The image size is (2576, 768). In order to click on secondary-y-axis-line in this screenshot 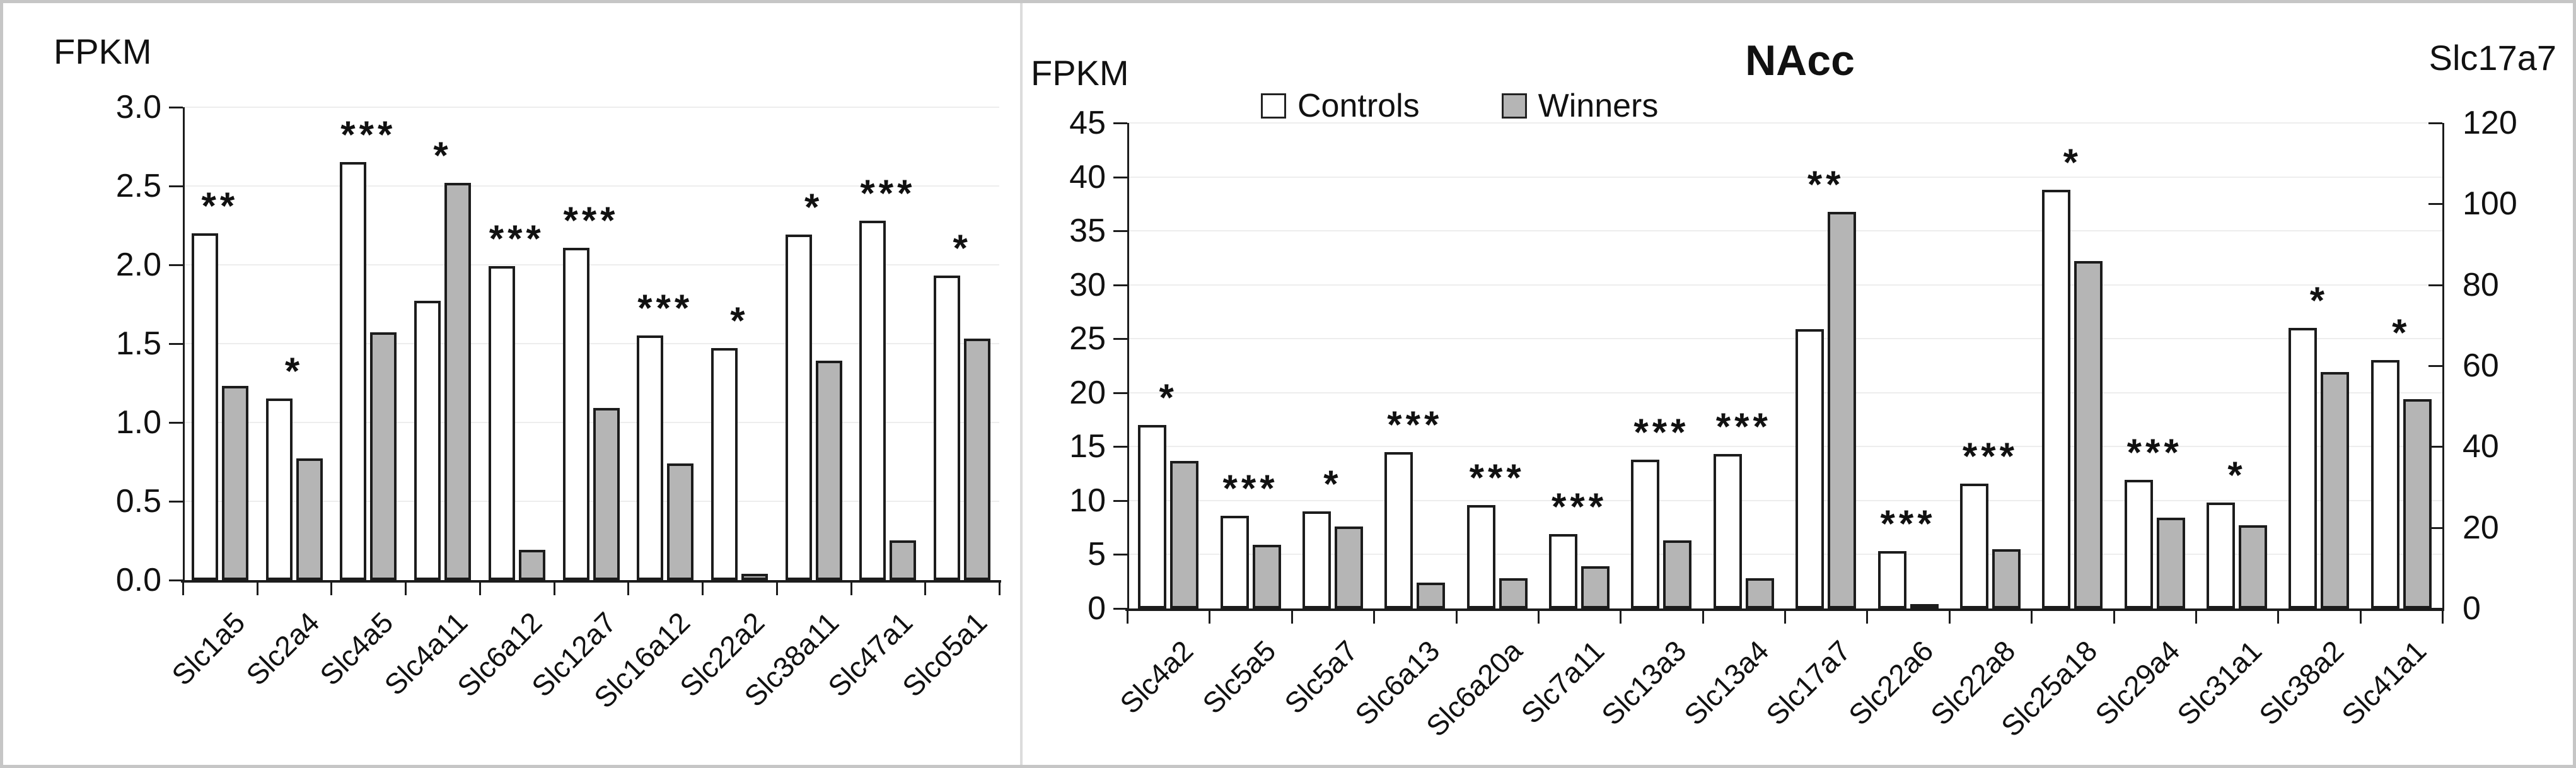, I will do `click(2443, 365)`.